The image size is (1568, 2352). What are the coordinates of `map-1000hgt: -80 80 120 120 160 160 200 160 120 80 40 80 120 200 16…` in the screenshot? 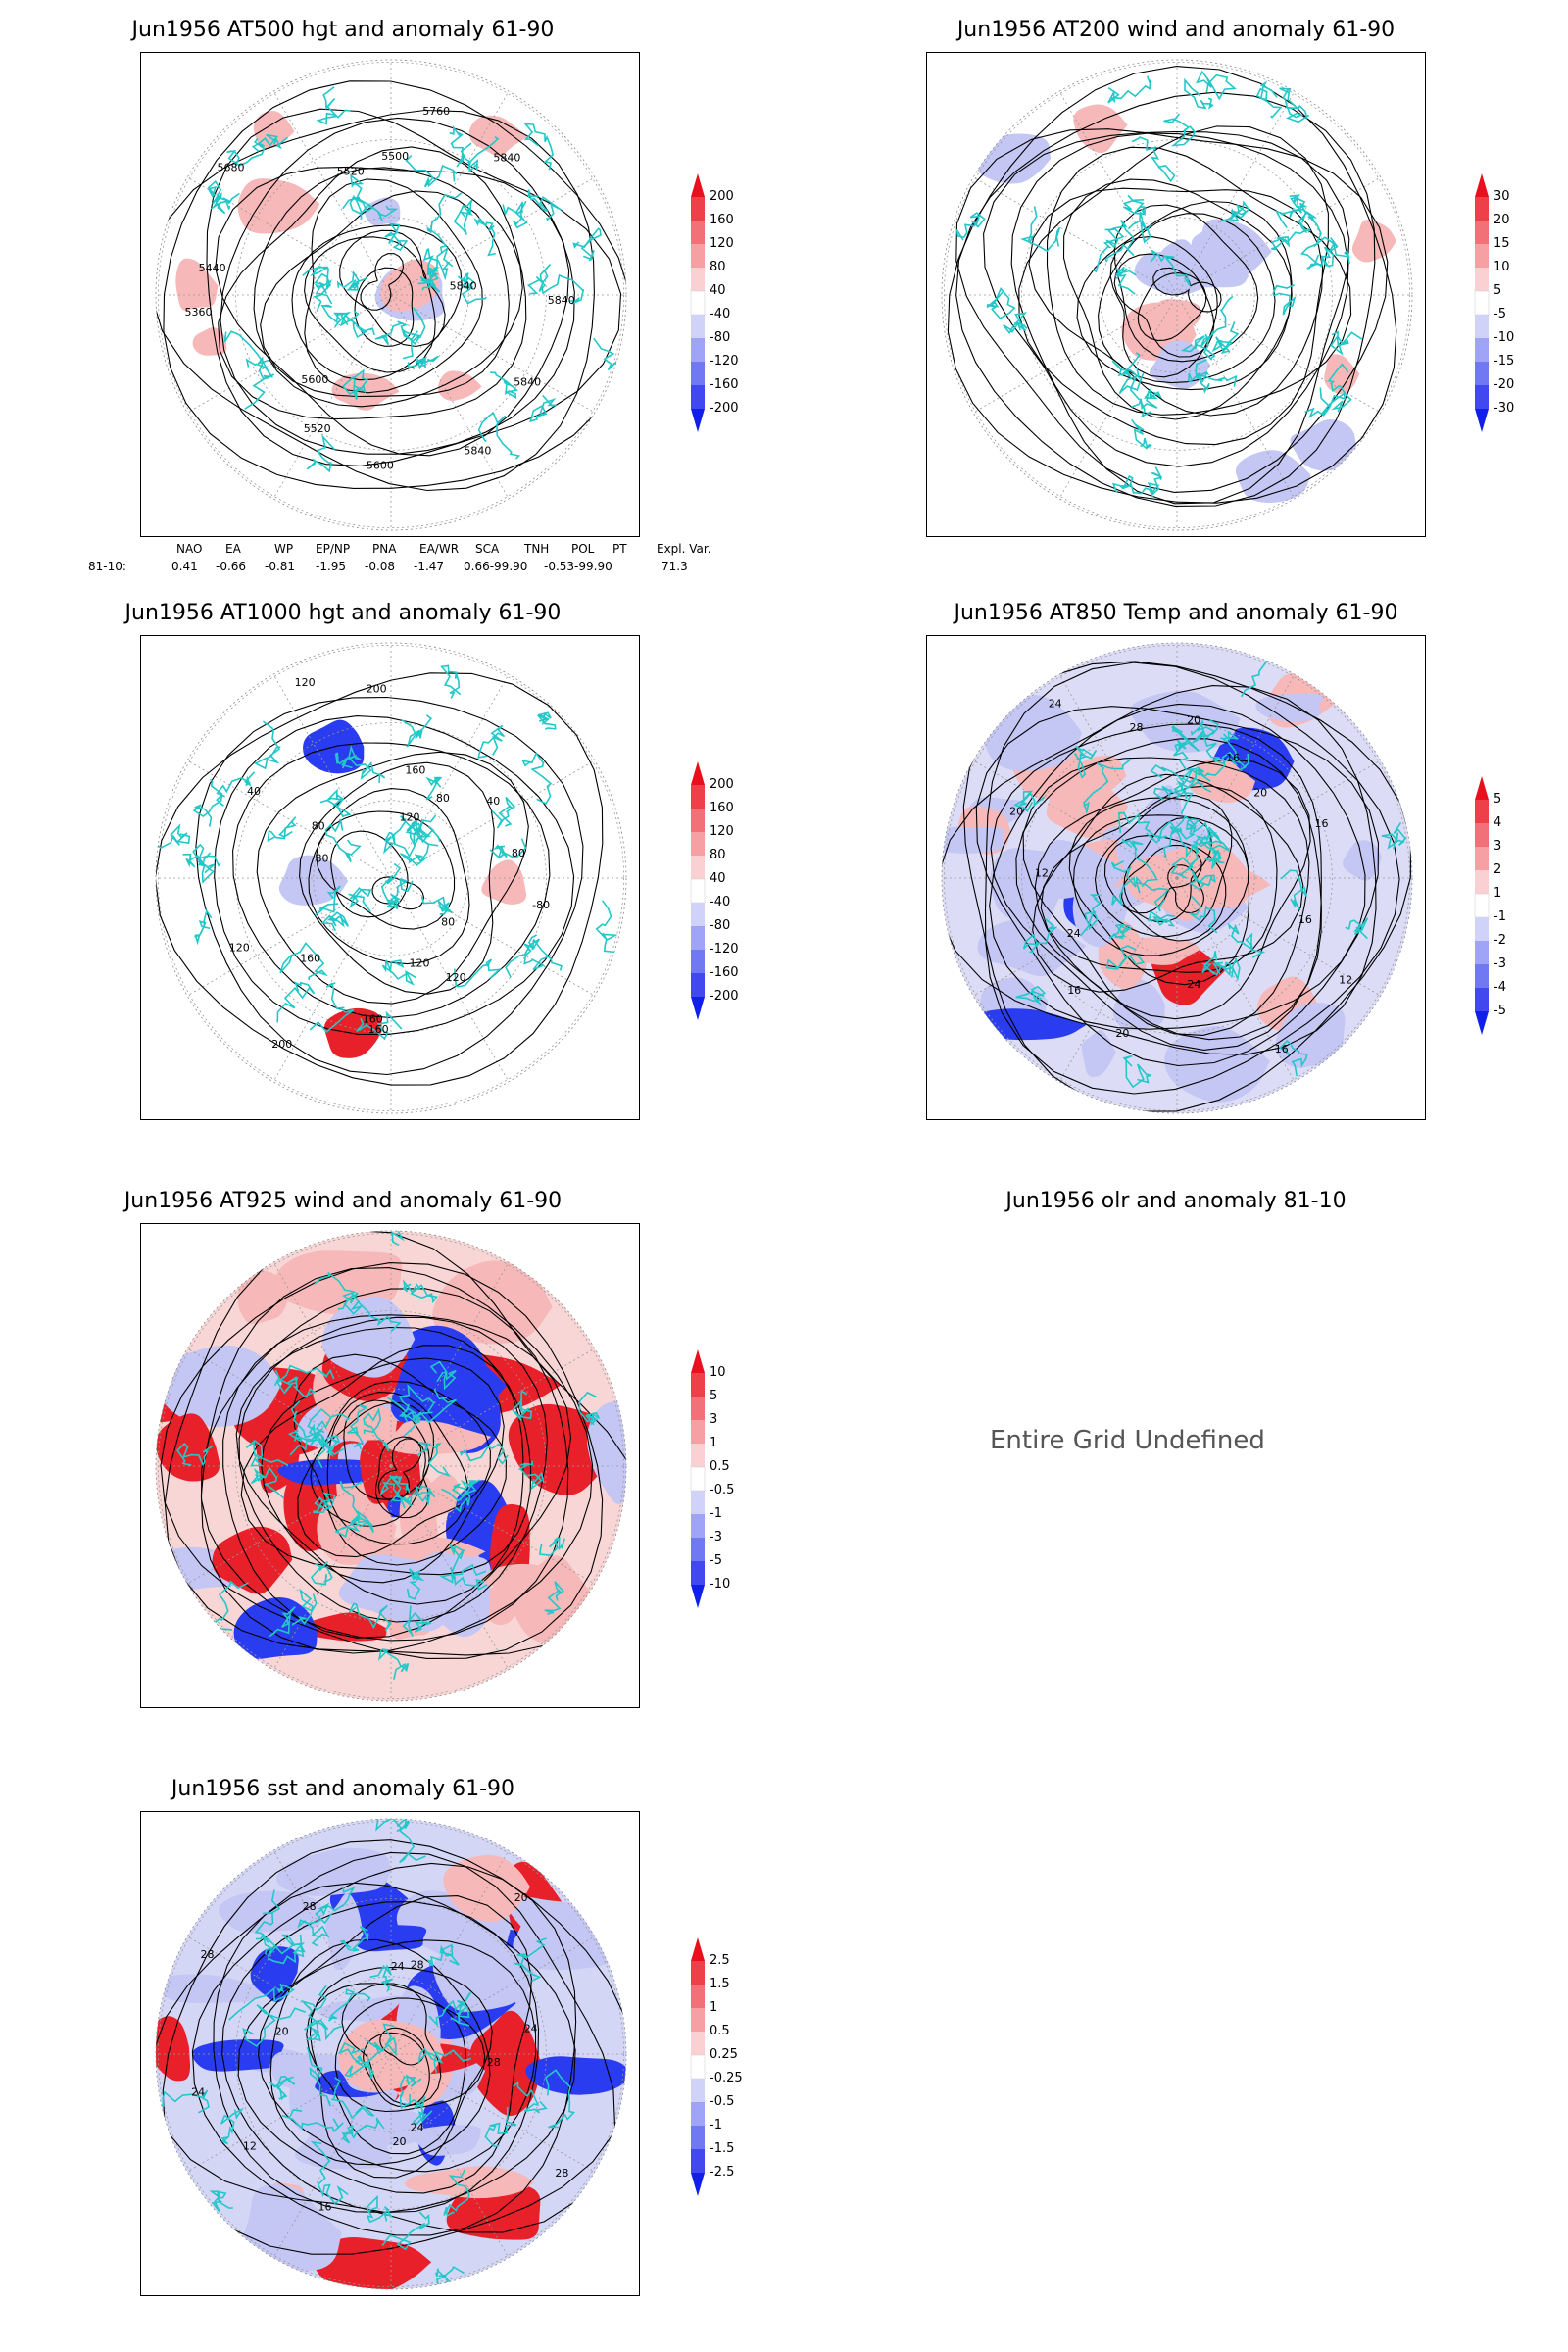 It's located at (390, 877).